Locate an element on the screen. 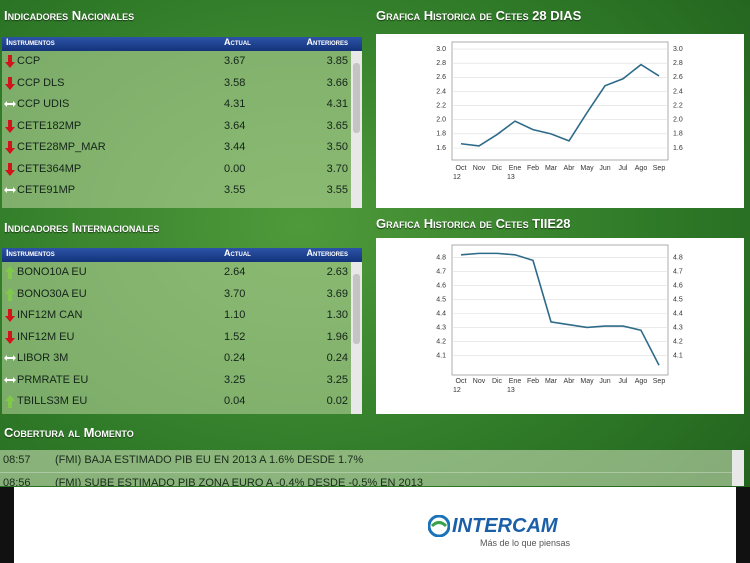 This screenshot has width=750, height=563. x-tick-label: Ene is located at coordinates (515, 168).